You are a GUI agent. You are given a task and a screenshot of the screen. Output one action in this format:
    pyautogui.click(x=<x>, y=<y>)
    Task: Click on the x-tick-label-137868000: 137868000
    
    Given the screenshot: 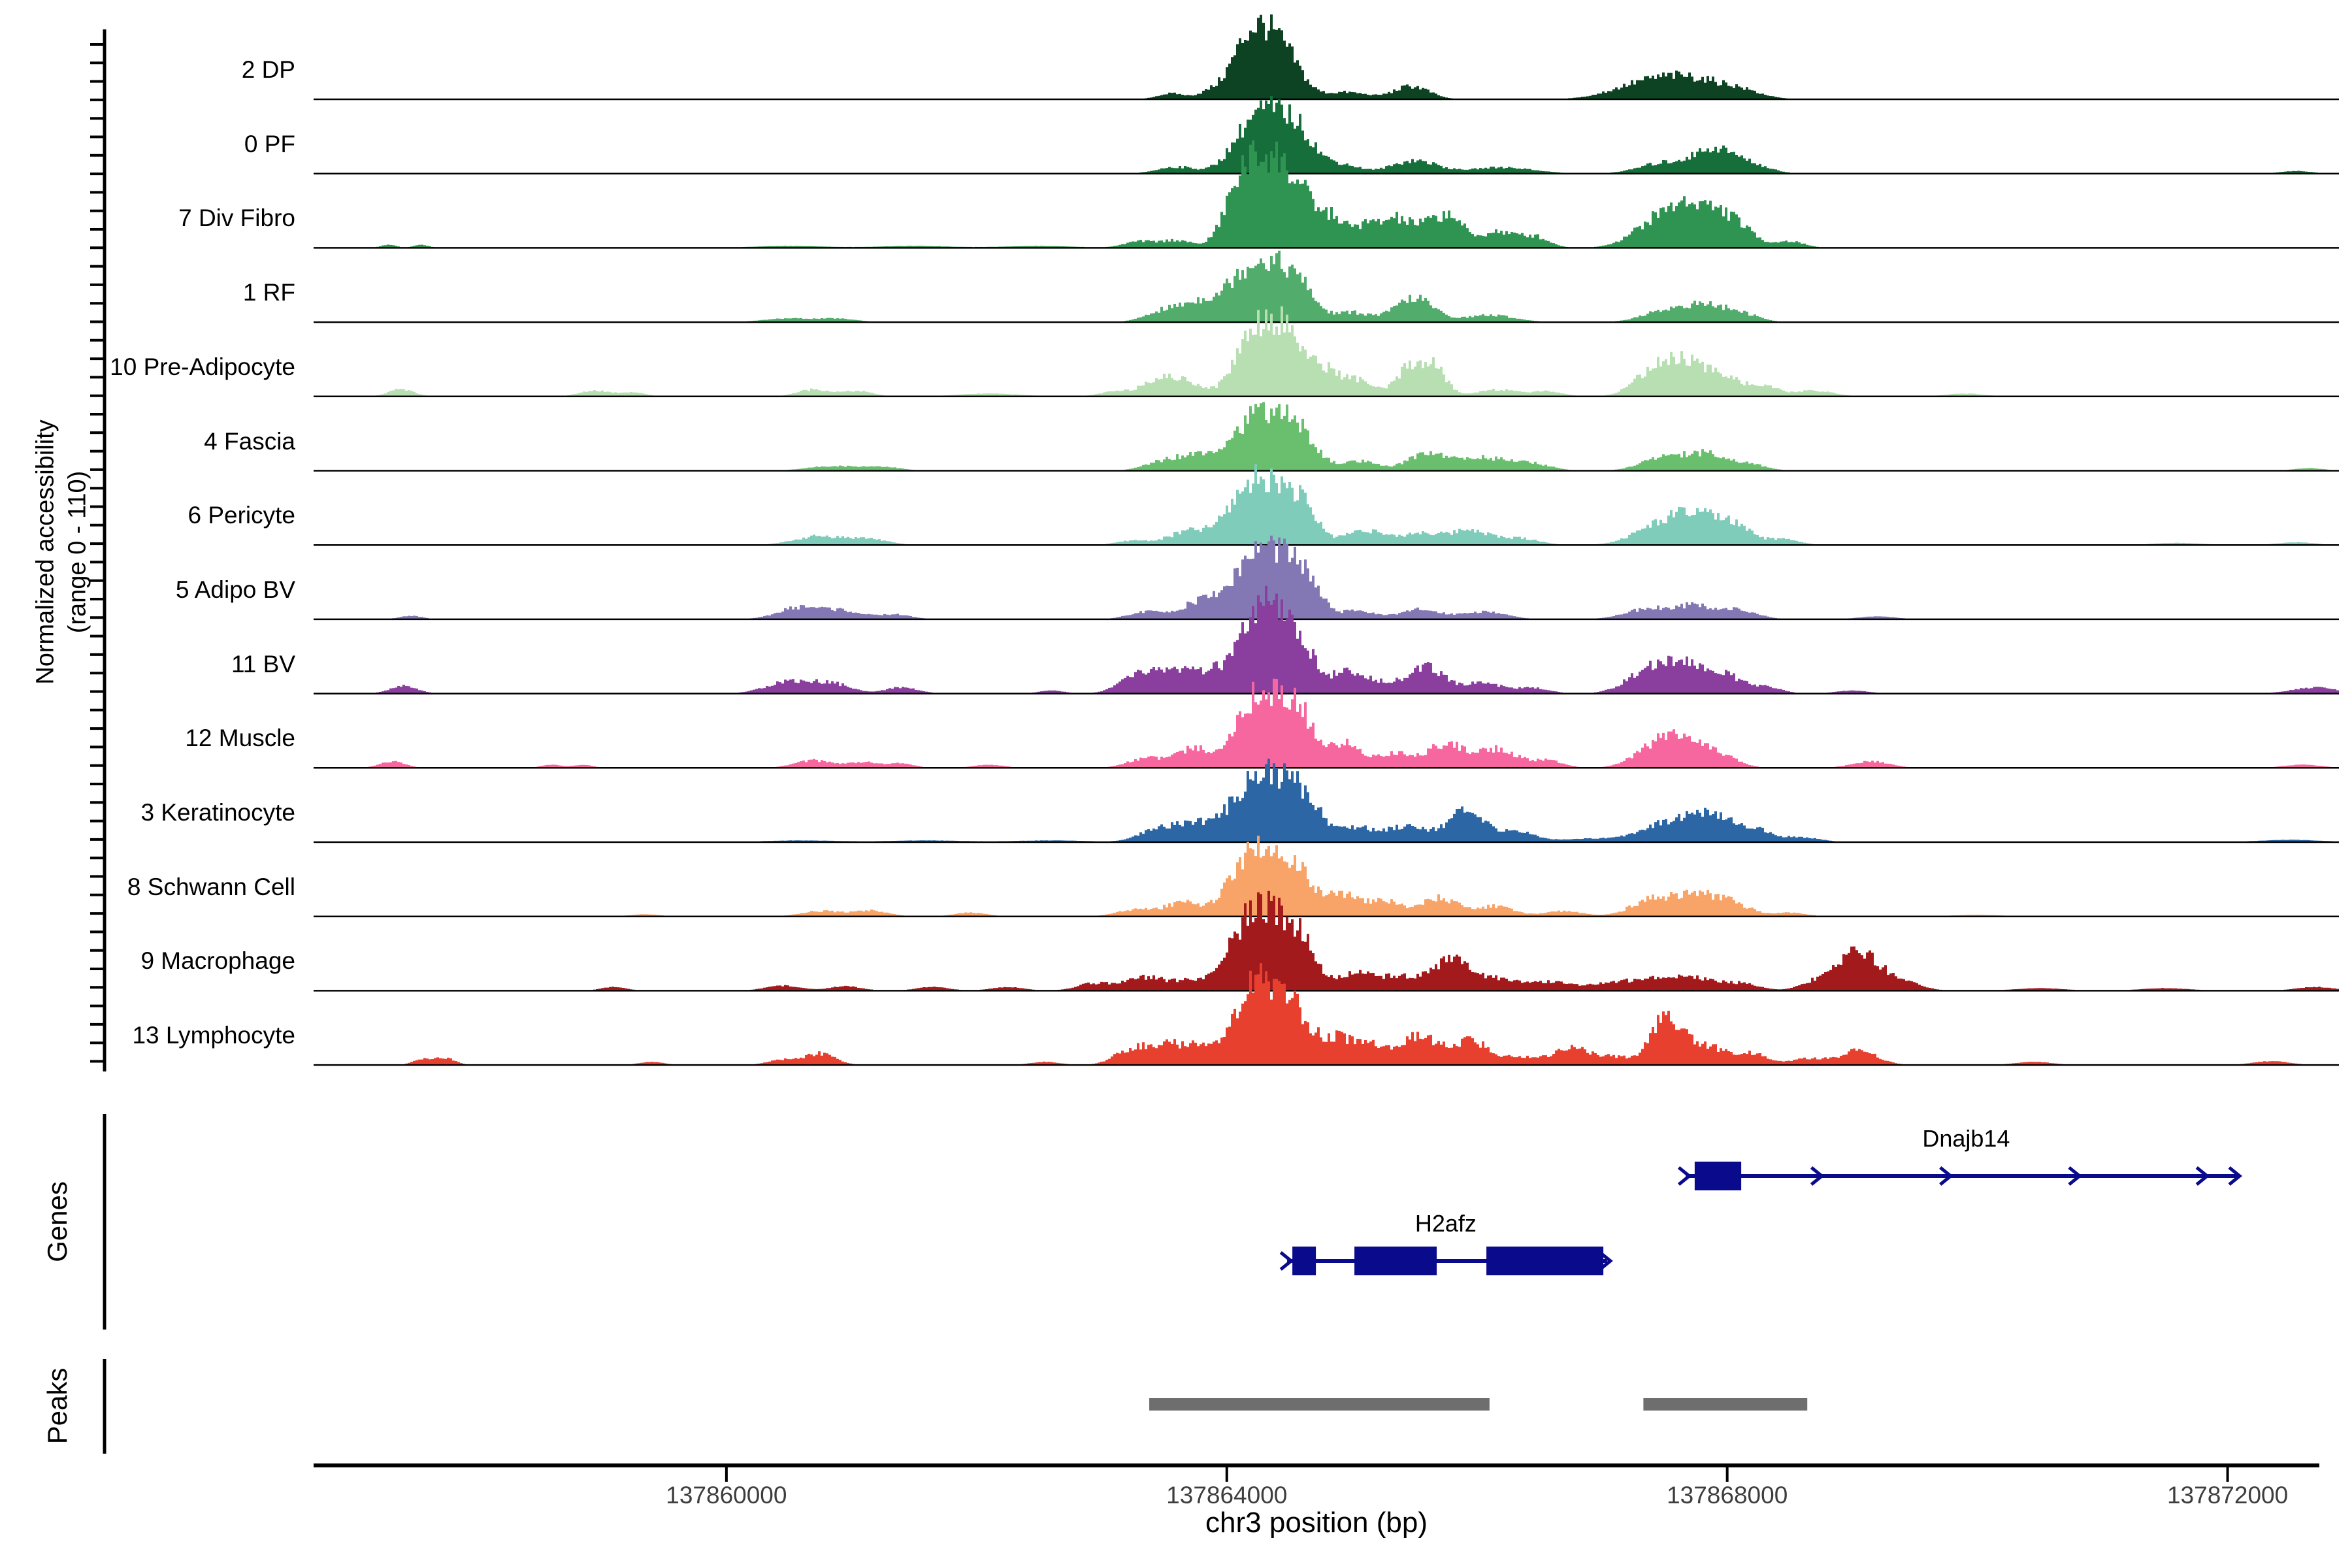 What is the action you would take?
    pyautogui.click(x=1727, y=1495)
    